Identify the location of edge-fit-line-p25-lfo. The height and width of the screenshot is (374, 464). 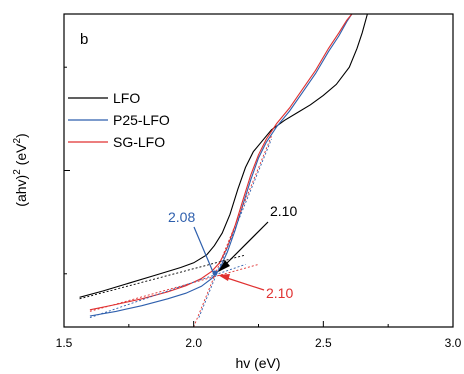
(235, 228).